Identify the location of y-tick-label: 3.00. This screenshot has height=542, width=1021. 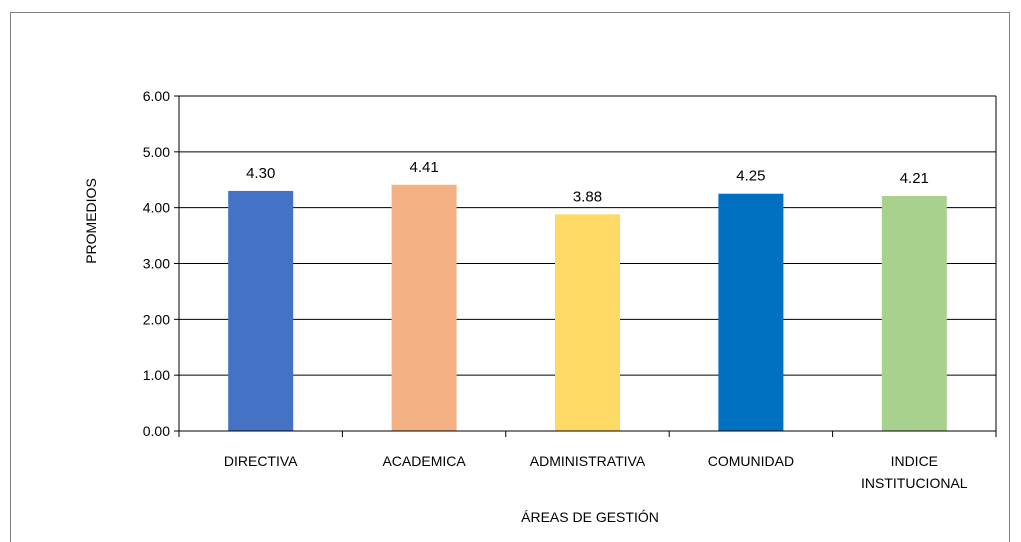
(156, 264).